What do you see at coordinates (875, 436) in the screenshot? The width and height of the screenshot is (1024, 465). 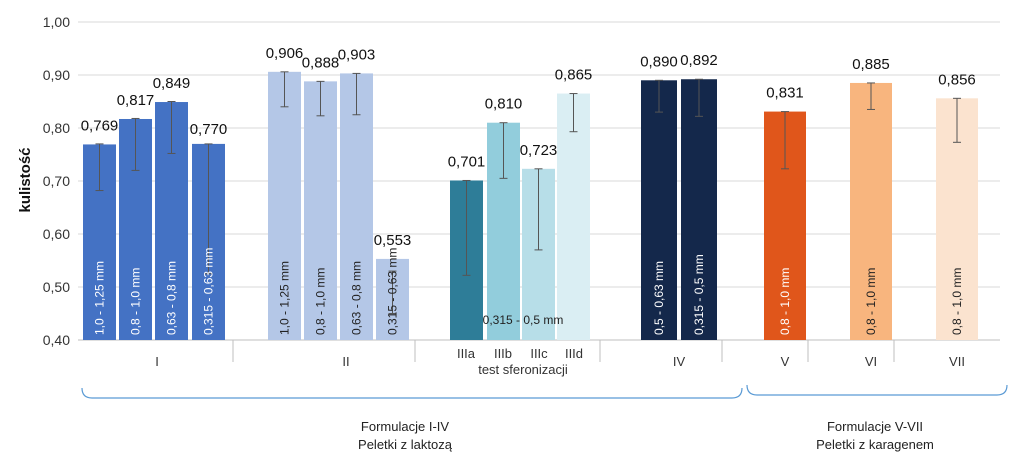 I see `formulation-label-carrageenan: Formulacje V-VII Peletki z karagenem` at bounding box center [875, 436].